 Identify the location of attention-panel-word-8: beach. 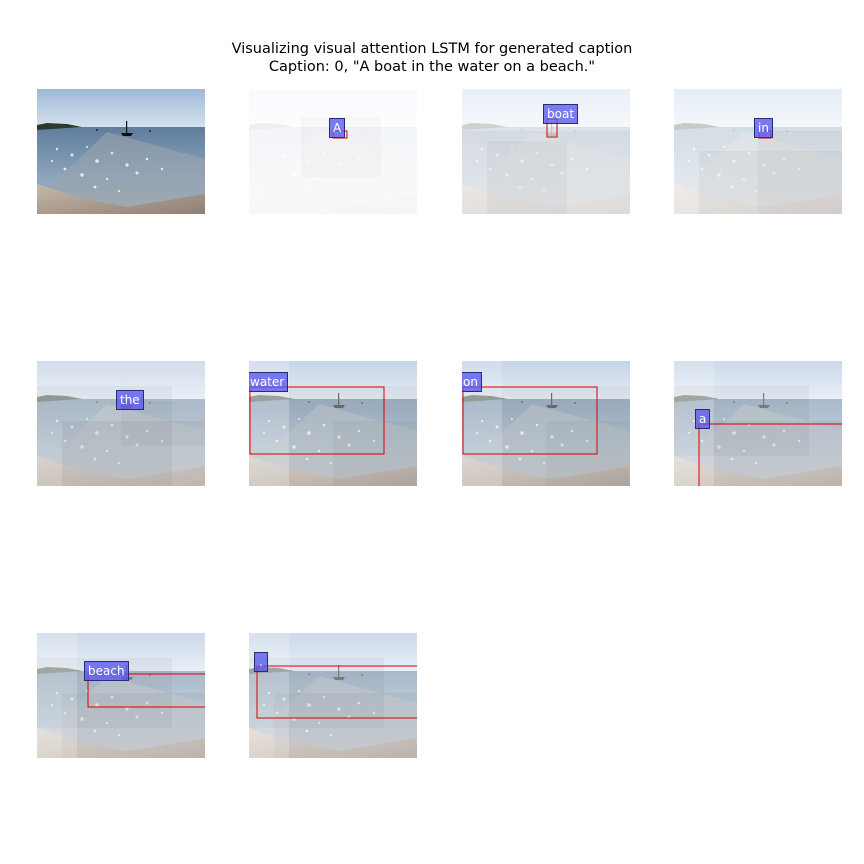
(121, 695).